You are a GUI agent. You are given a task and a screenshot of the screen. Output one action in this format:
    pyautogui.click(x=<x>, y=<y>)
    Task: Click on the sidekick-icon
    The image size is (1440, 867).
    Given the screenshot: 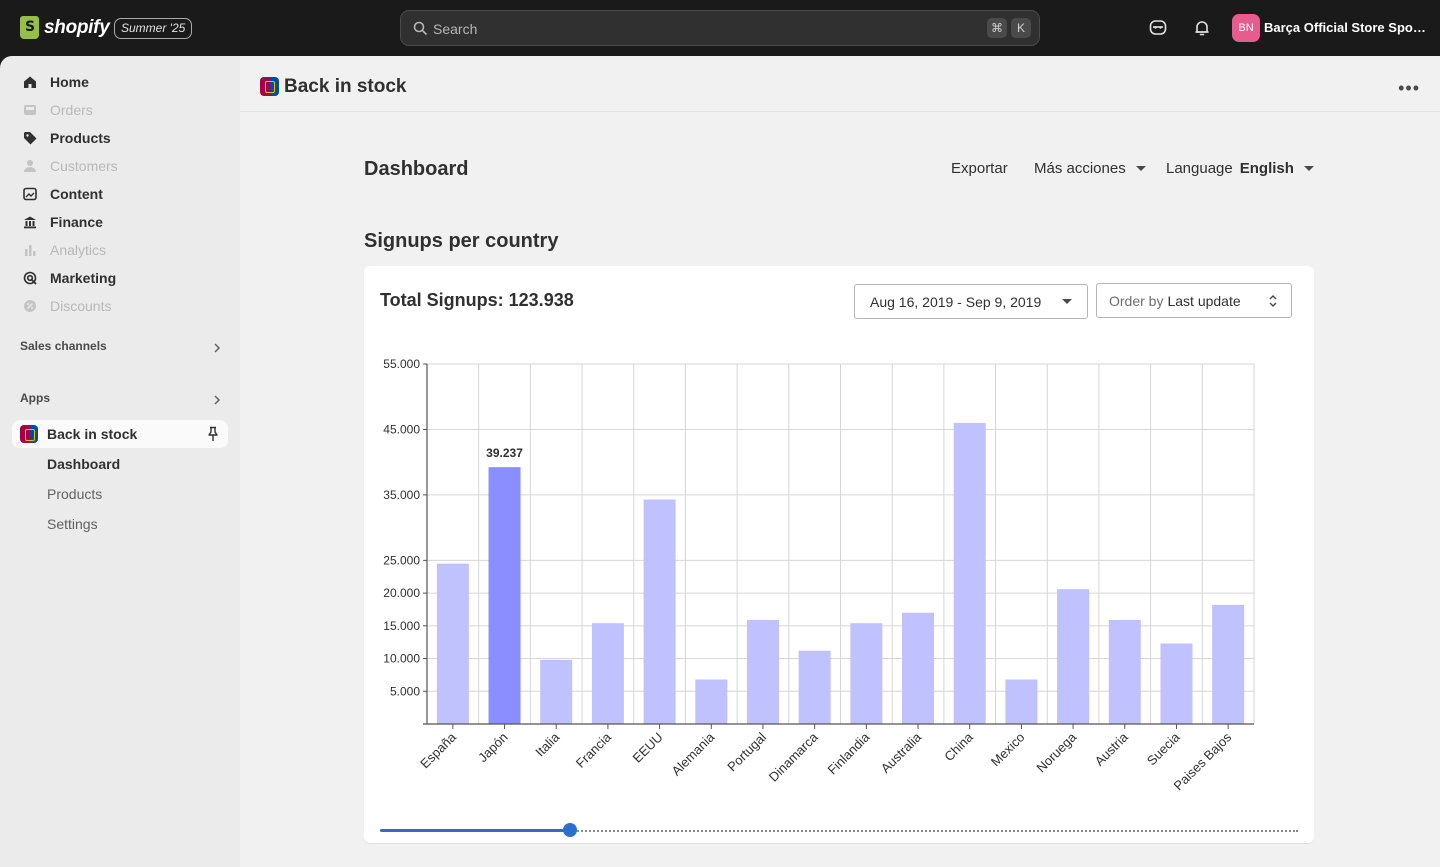 What is the action you would take?
    pyautogui.click(x=1158, y=28)
    